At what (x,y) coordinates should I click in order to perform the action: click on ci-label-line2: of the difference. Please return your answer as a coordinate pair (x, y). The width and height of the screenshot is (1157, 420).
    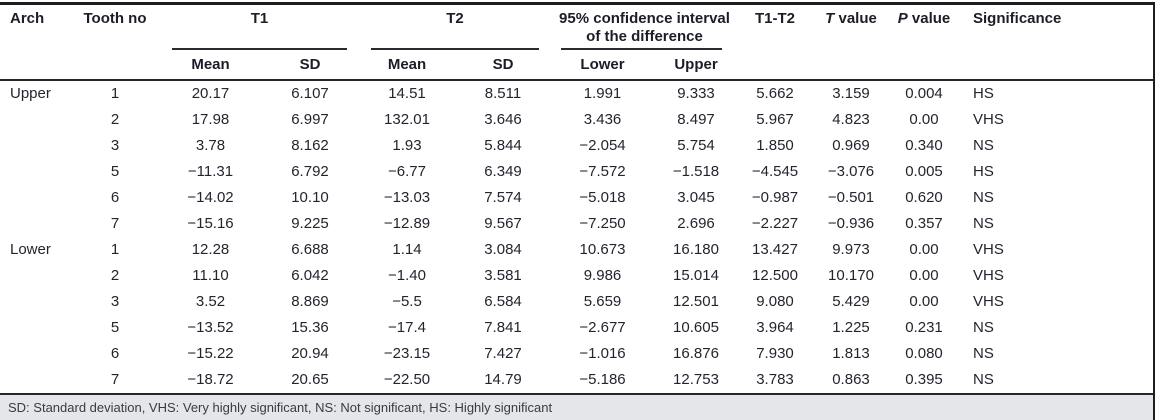
    Looking at the image, I should click on (644, 36).